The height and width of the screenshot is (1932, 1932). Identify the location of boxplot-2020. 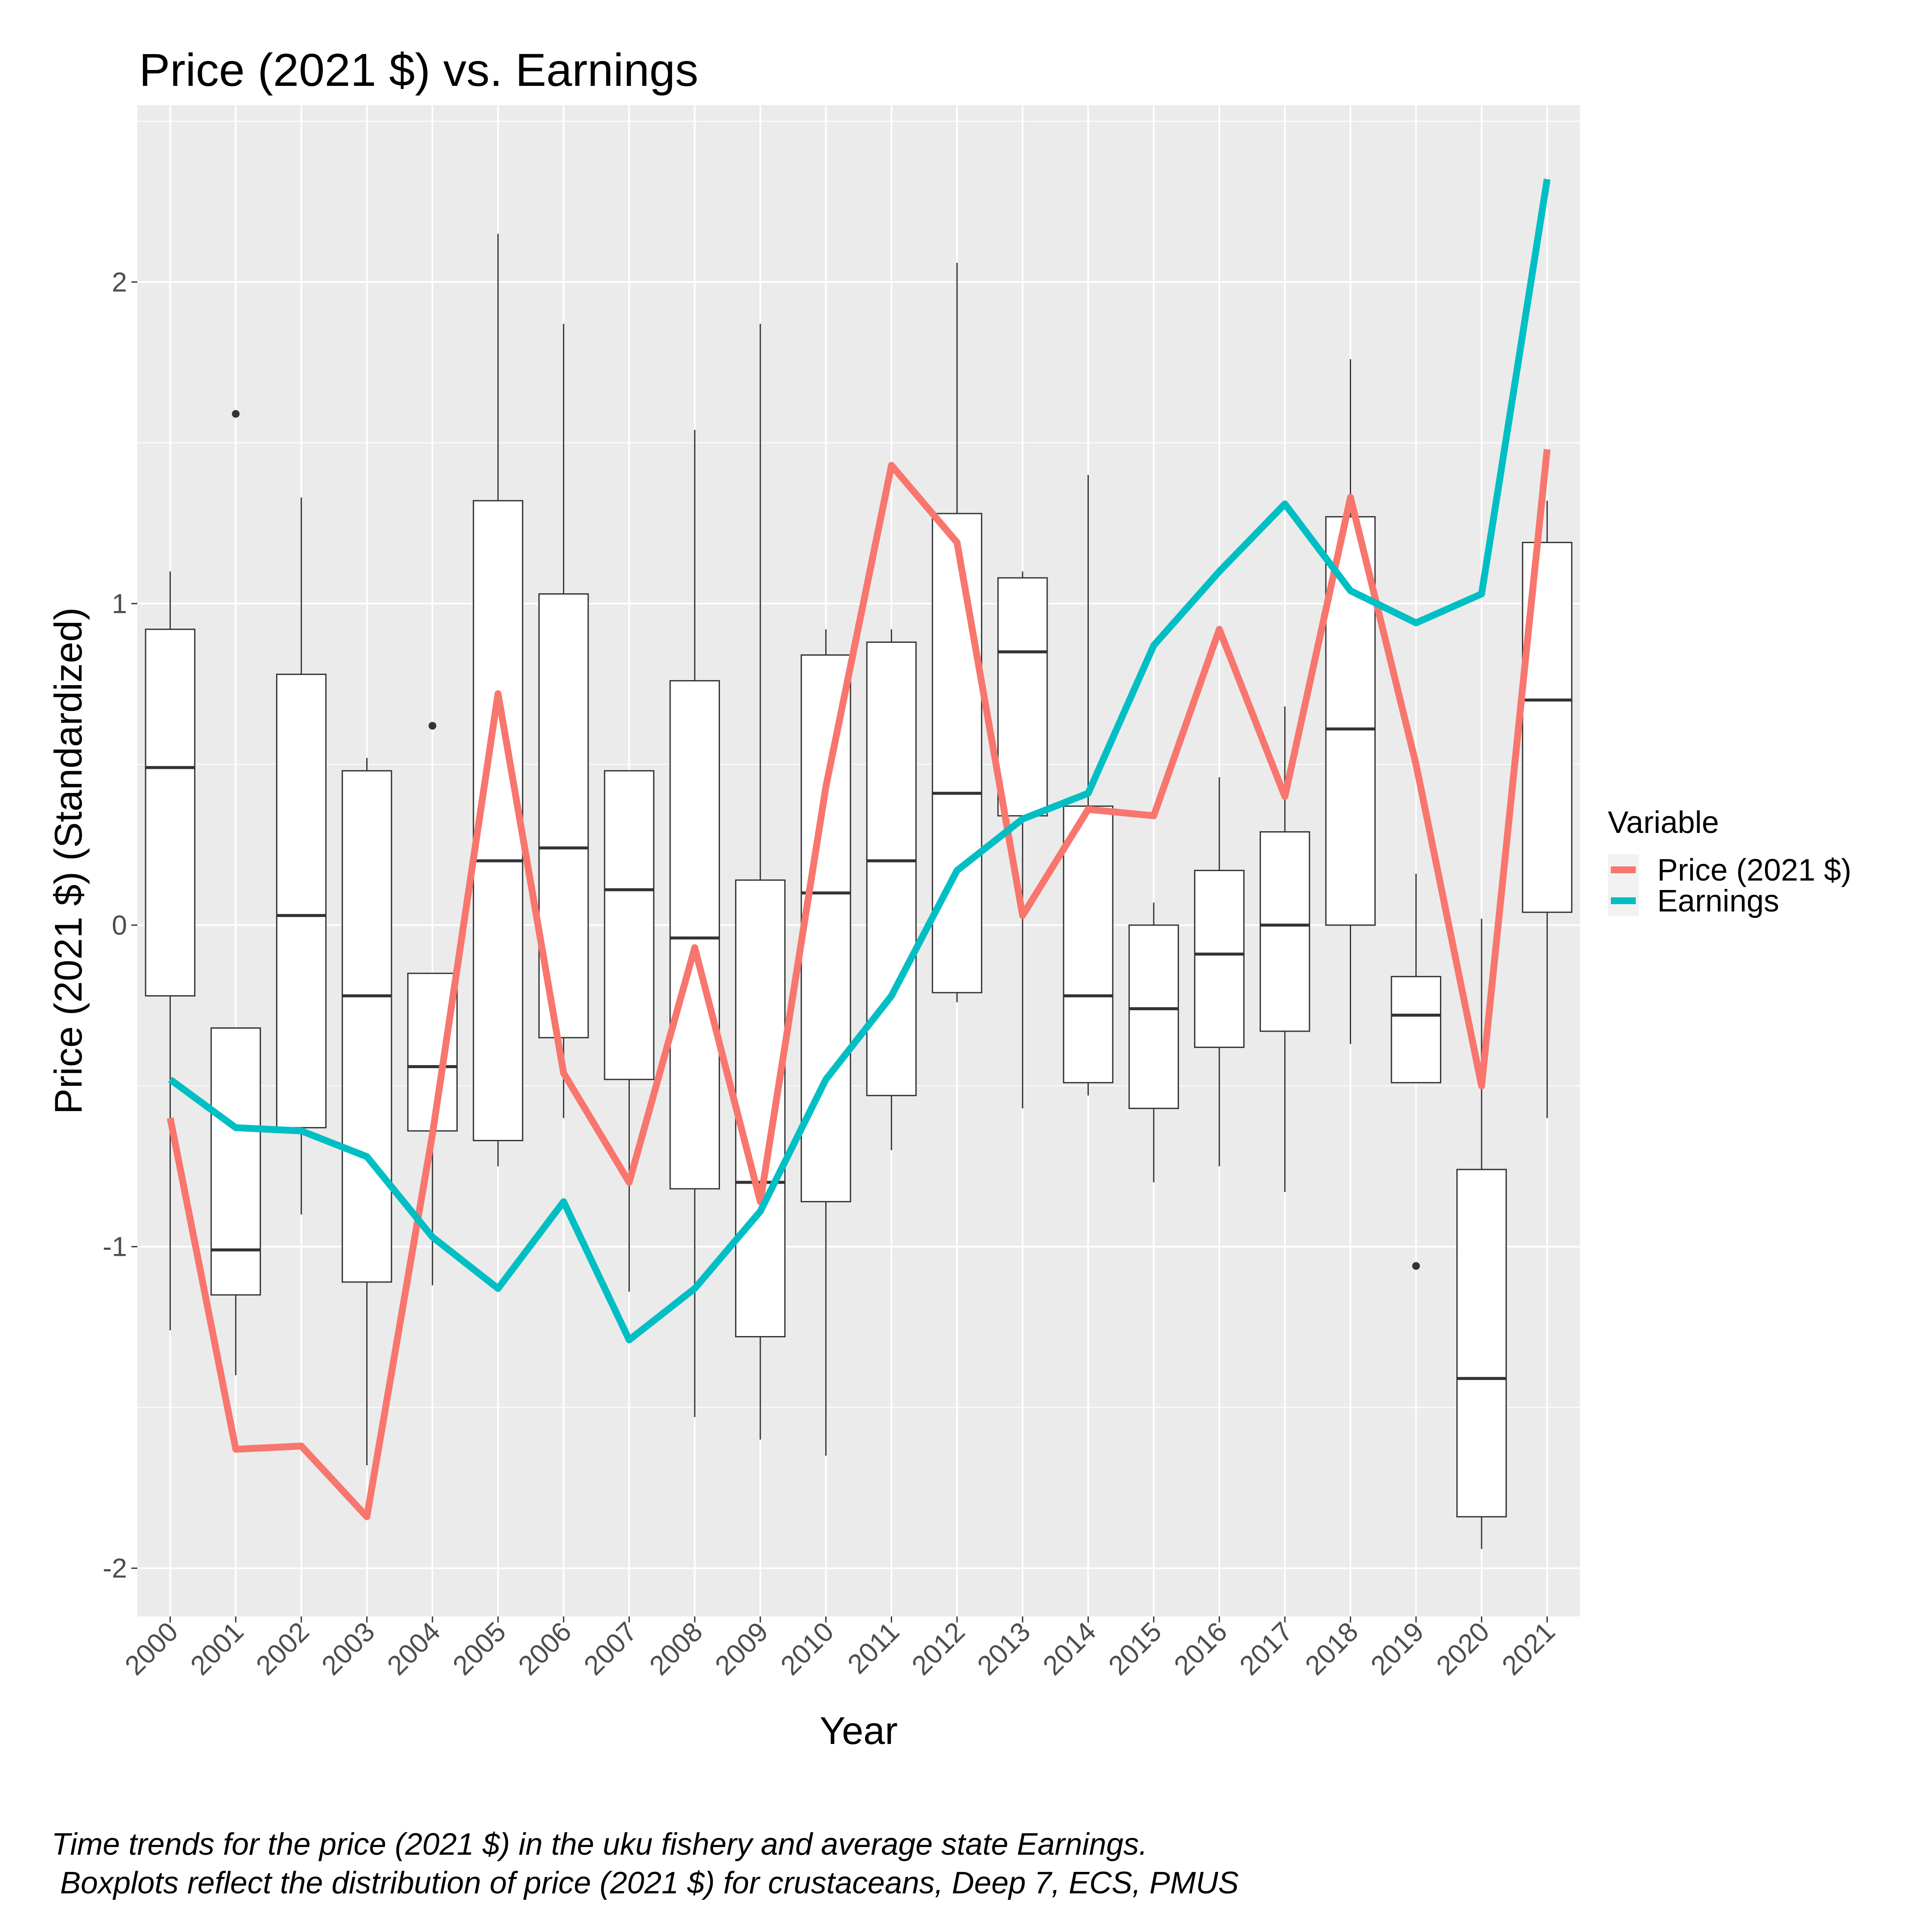
(1481, 1233).